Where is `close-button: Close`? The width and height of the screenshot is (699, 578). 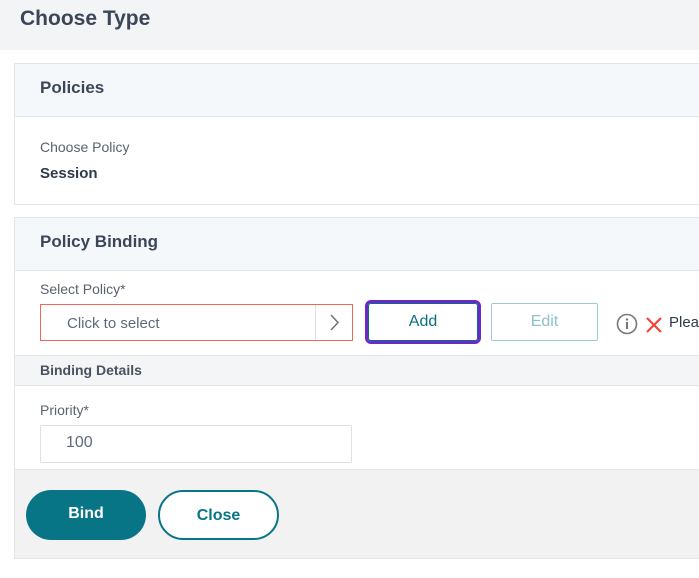 close-button: Close is located at coordinates (218, 515).